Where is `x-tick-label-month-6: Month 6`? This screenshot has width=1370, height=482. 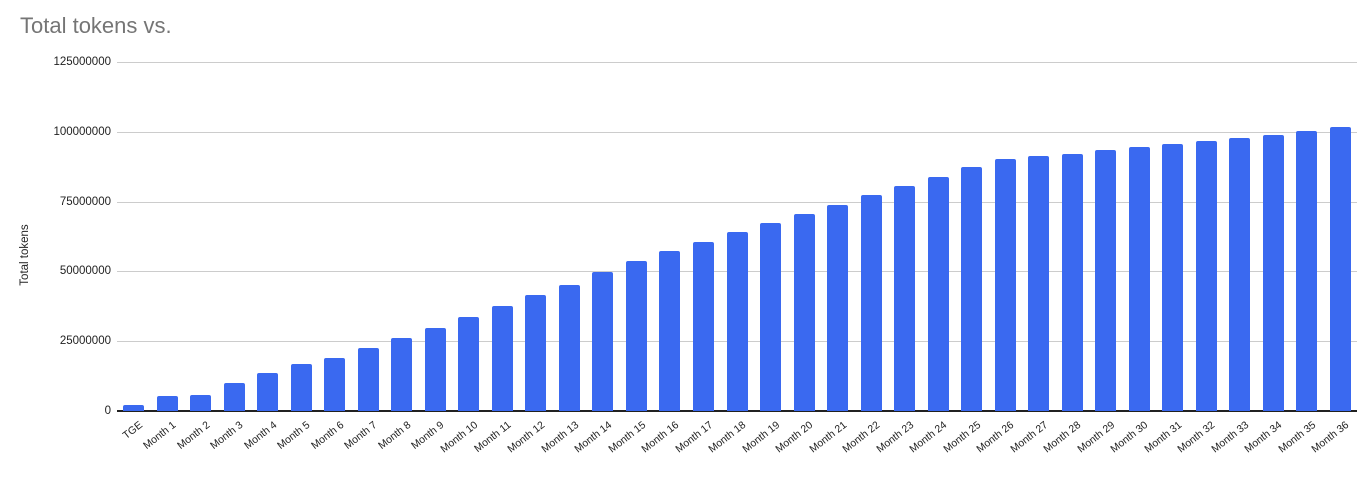 x-tick-label-month-6: Month 6 is located at coordinates (327, 435).